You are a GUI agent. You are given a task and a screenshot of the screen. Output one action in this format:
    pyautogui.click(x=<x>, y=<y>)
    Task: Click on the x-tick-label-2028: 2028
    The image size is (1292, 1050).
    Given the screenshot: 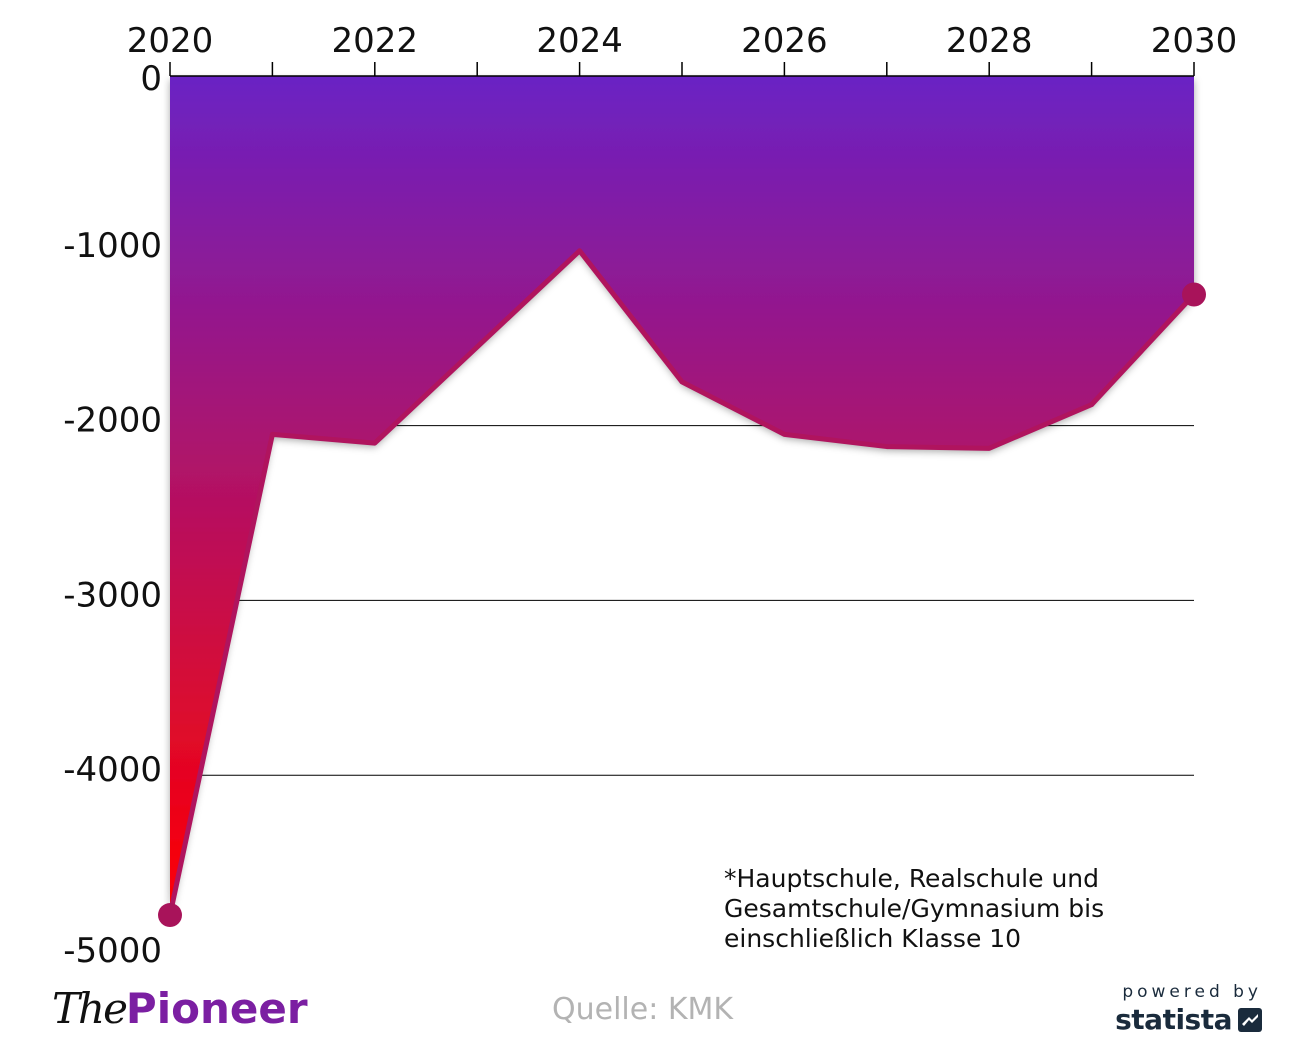 What is the action you would take?
    pyautogui.click(x=989, y=41)
    